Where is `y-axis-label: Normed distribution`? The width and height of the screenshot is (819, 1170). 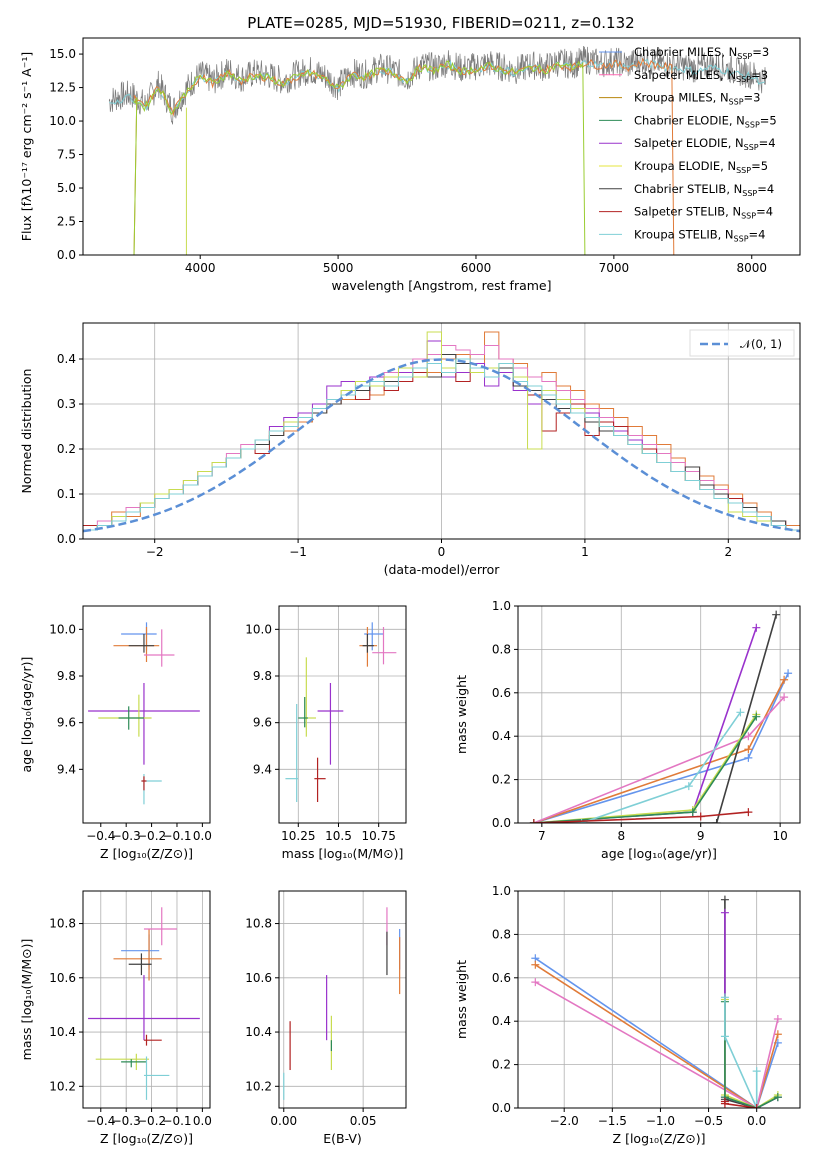 y-axis-label: Normed distribution is located at coordinates (26, 431).